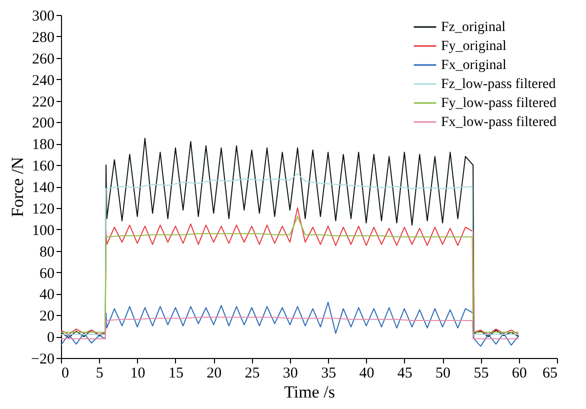 The width and height of the screenshot is (586, 409). What do you see at coordinates (252, 374) in the screenshot?
I see `x-tick-label: 25` at bounding box center [252, 374].